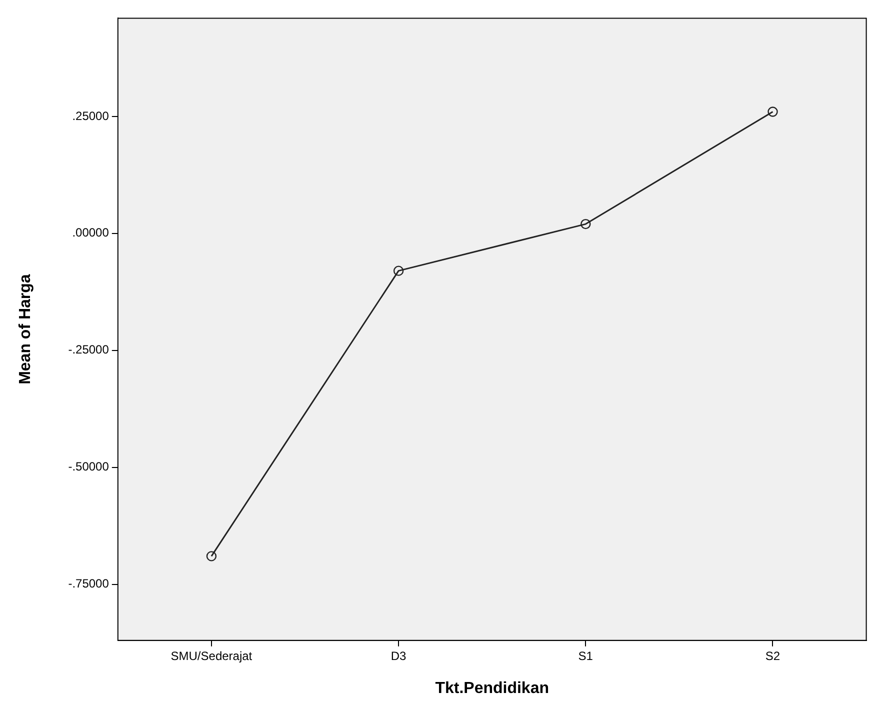  I want to click on y-tick-label: -.75000, so click(89, 583).